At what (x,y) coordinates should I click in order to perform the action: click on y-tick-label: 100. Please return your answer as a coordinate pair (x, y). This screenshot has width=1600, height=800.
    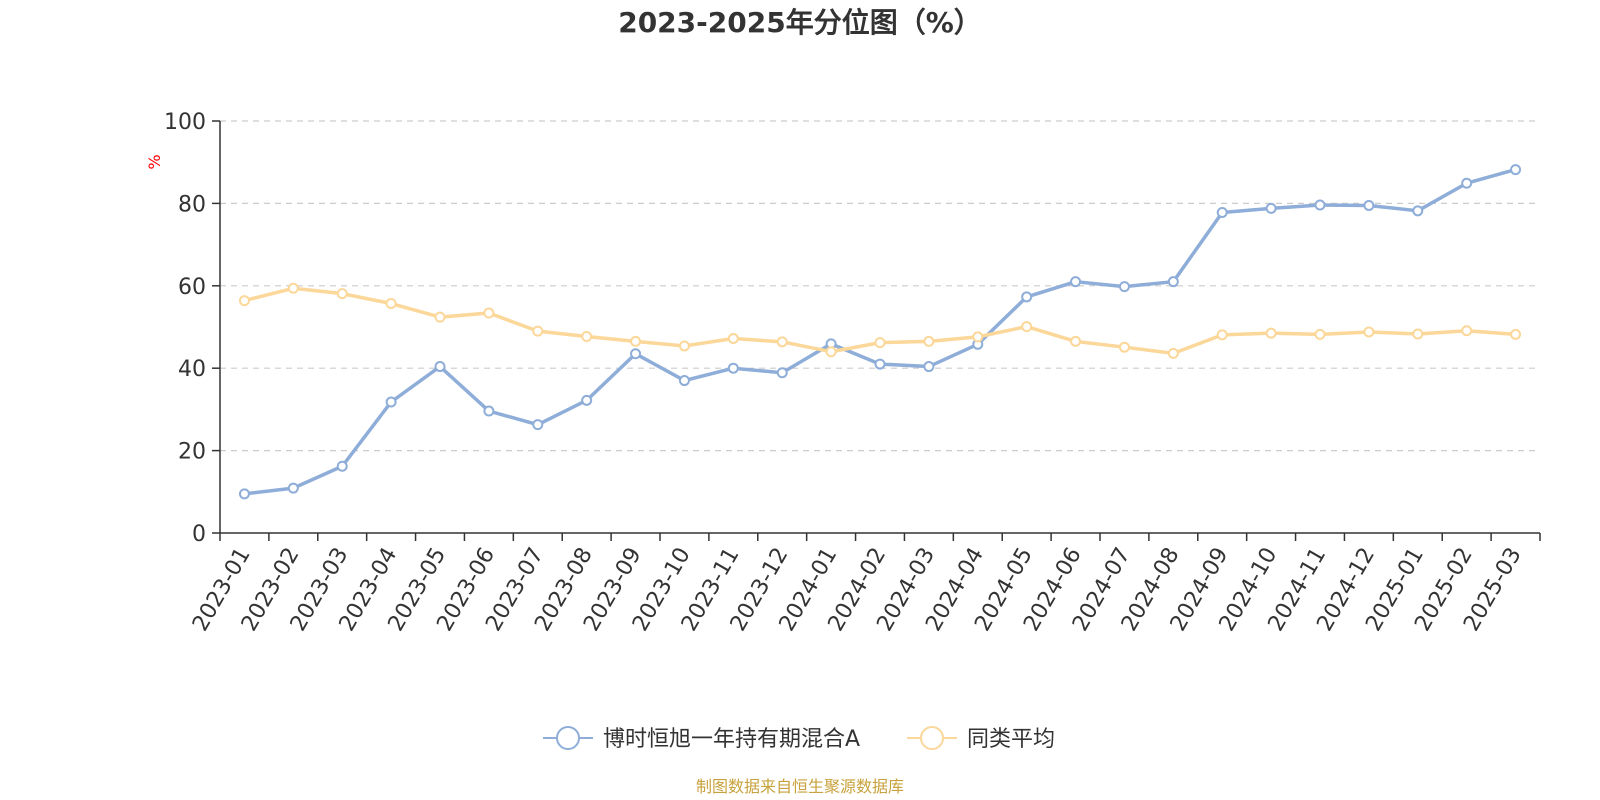
    Looking at the image, I should click on (185, 122).